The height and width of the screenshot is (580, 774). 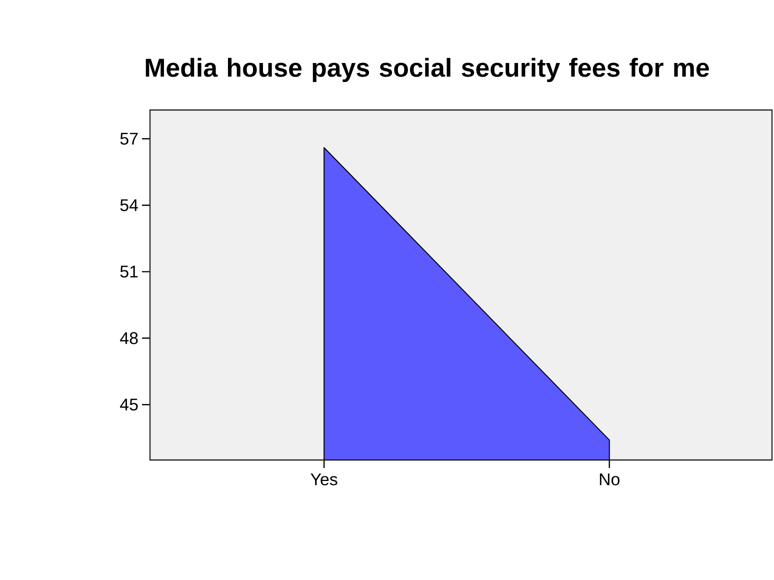 I want to click on y-tick-label: 45, so click(x=129, y=404).